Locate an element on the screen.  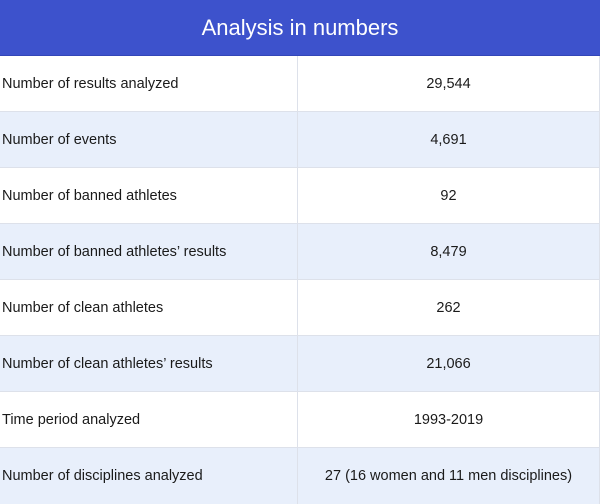
row-label: Time period analyzed is located at coordinates (149, 419).